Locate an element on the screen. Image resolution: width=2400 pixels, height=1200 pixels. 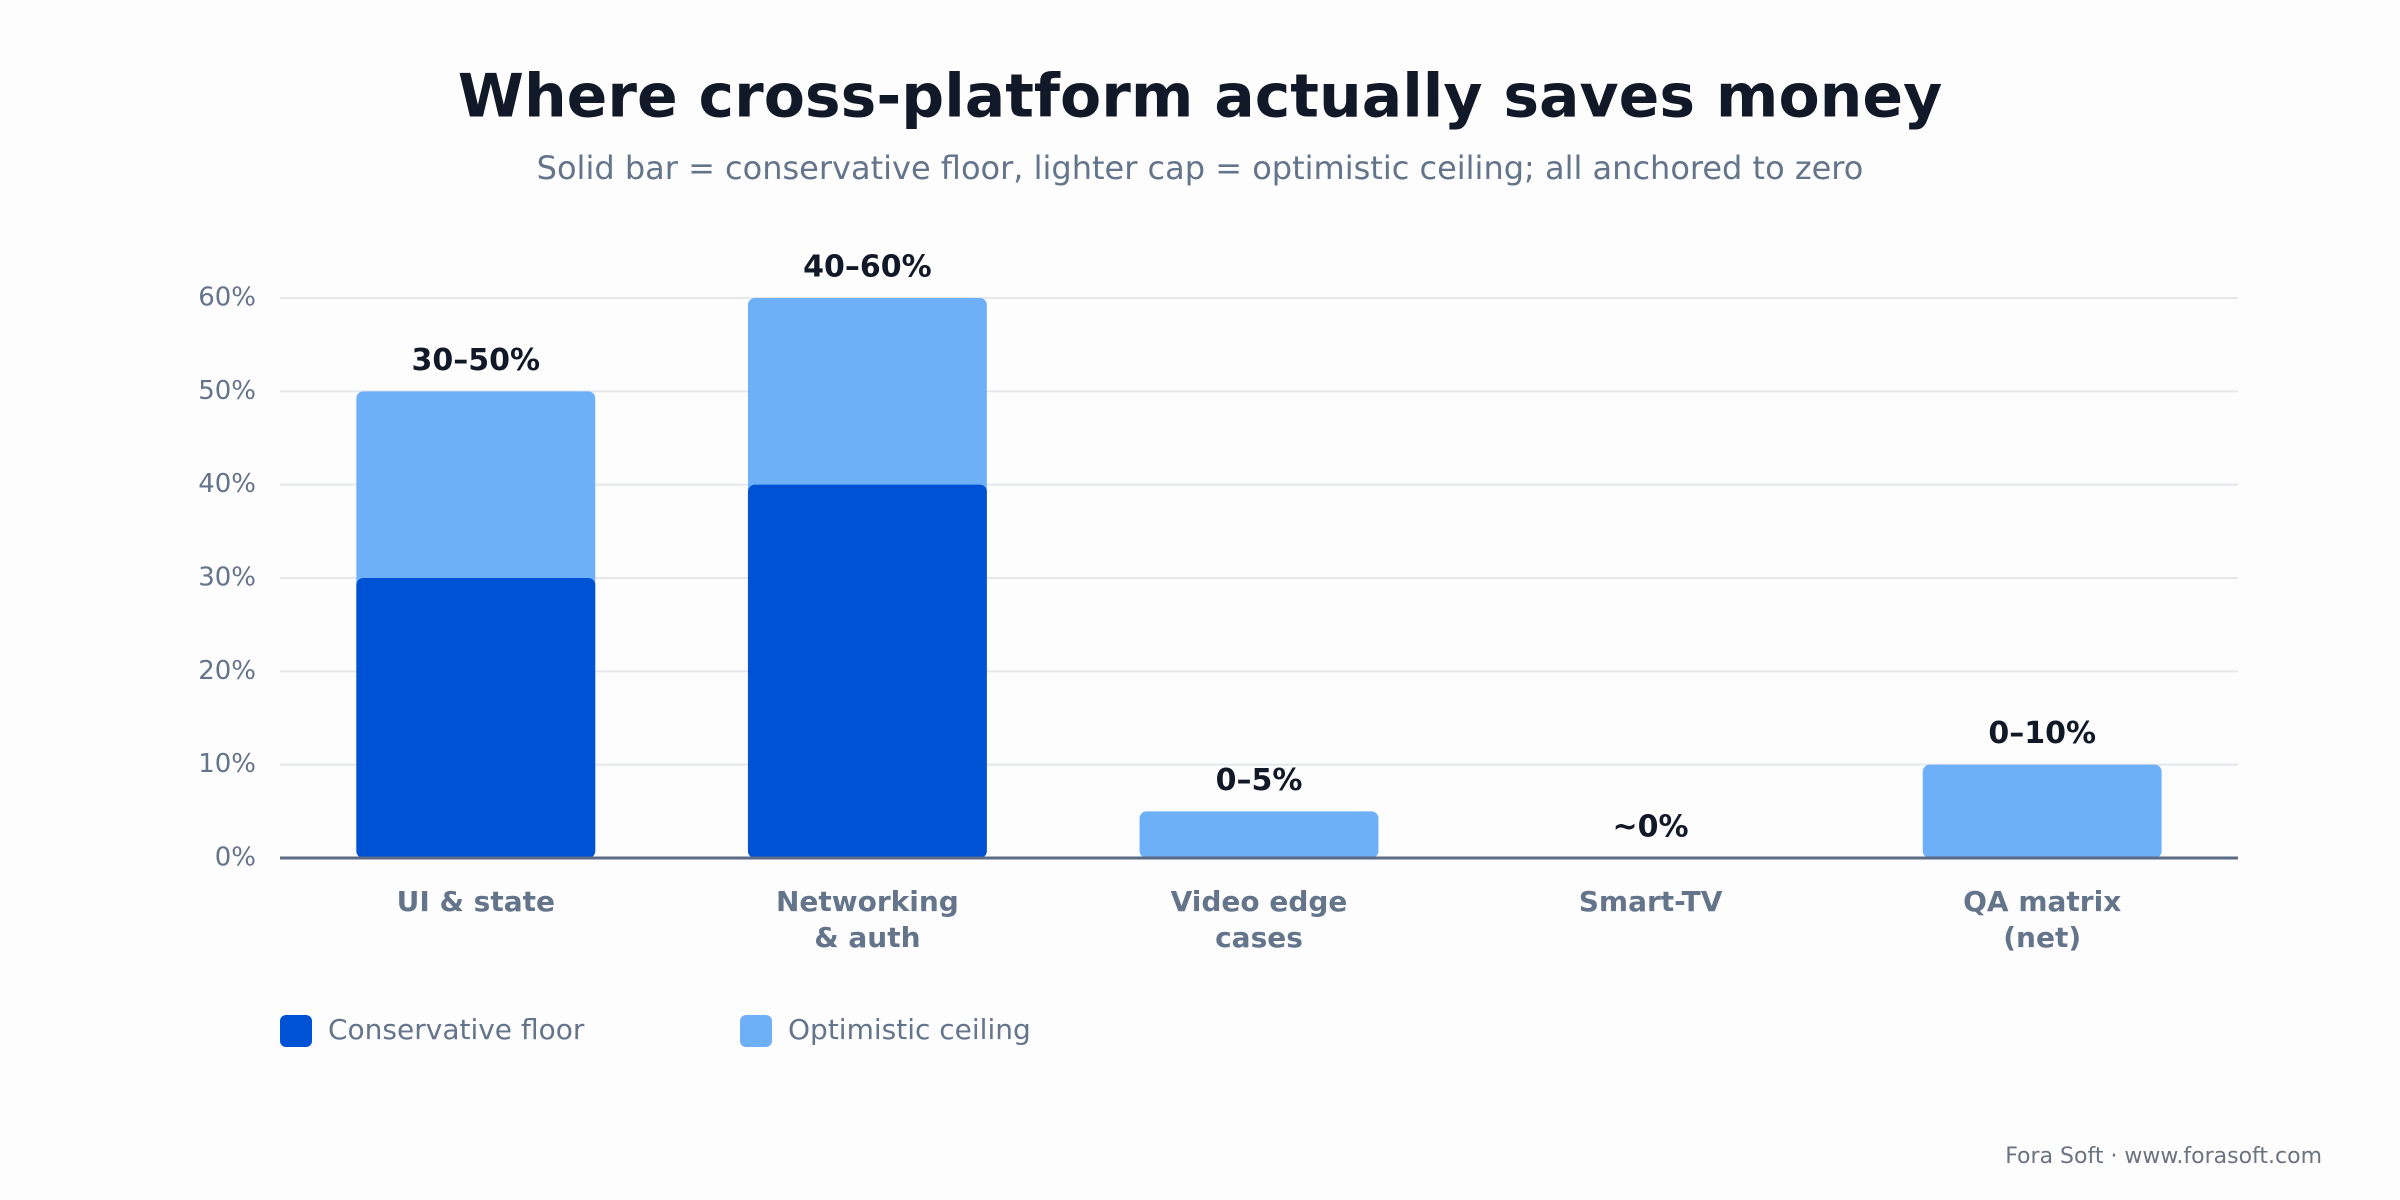
y-tick-label: 10% is located at coordinates (227, 764).